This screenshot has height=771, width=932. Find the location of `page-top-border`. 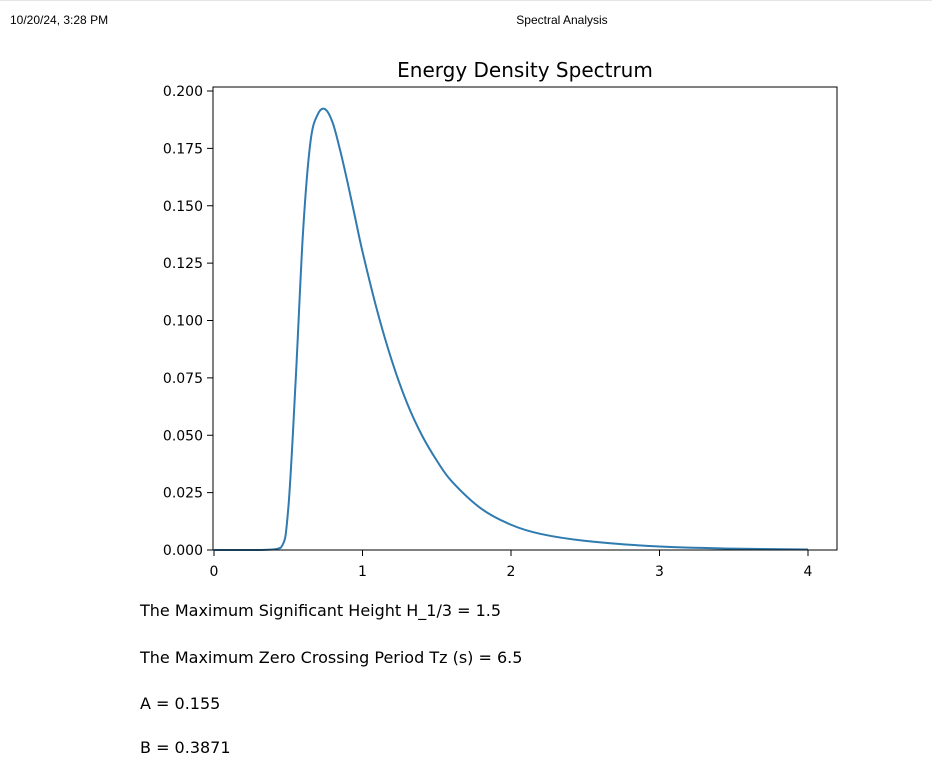

page-top-border is located at coordinates (466, 0).